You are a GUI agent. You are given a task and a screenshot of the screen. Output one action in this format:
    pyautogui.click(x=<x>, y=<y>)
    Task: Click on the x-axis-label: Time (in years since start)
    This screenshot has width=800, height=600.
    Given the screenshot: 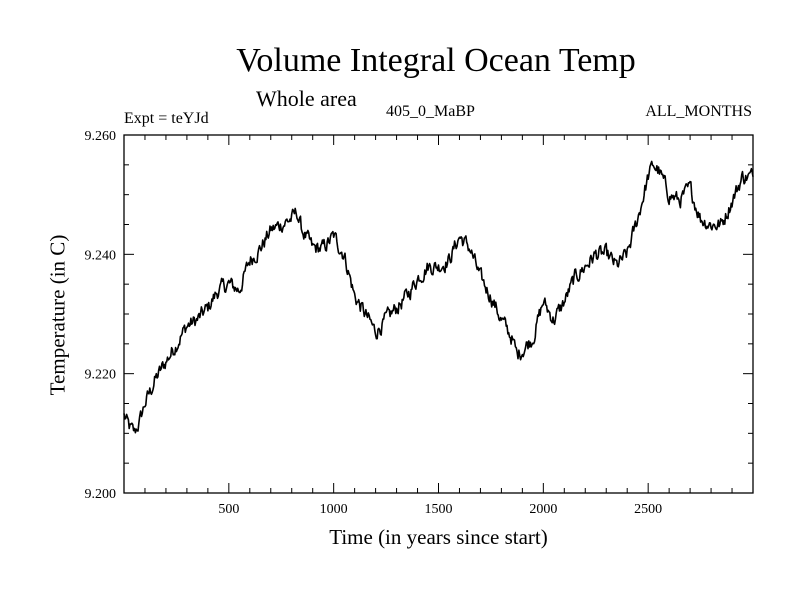 What is the action you would take?
    pyautogui.click(x=438, y=537)
    